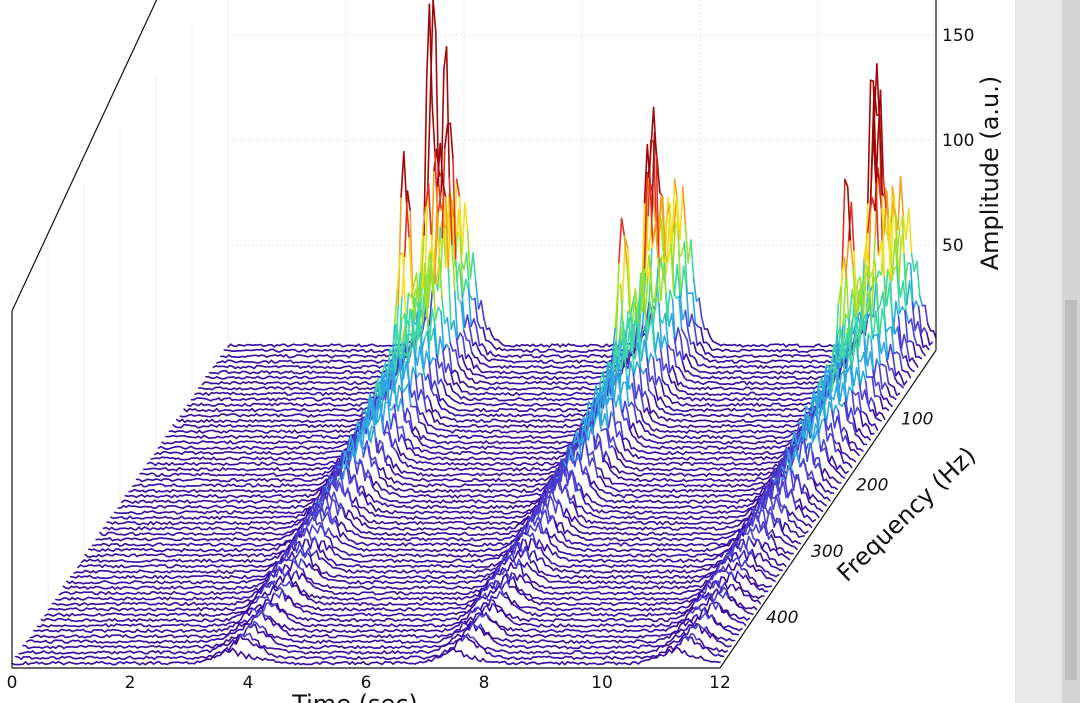  Describe the element at coordinates (552, 326) in the screenshot. I see `trace-line` at that location.